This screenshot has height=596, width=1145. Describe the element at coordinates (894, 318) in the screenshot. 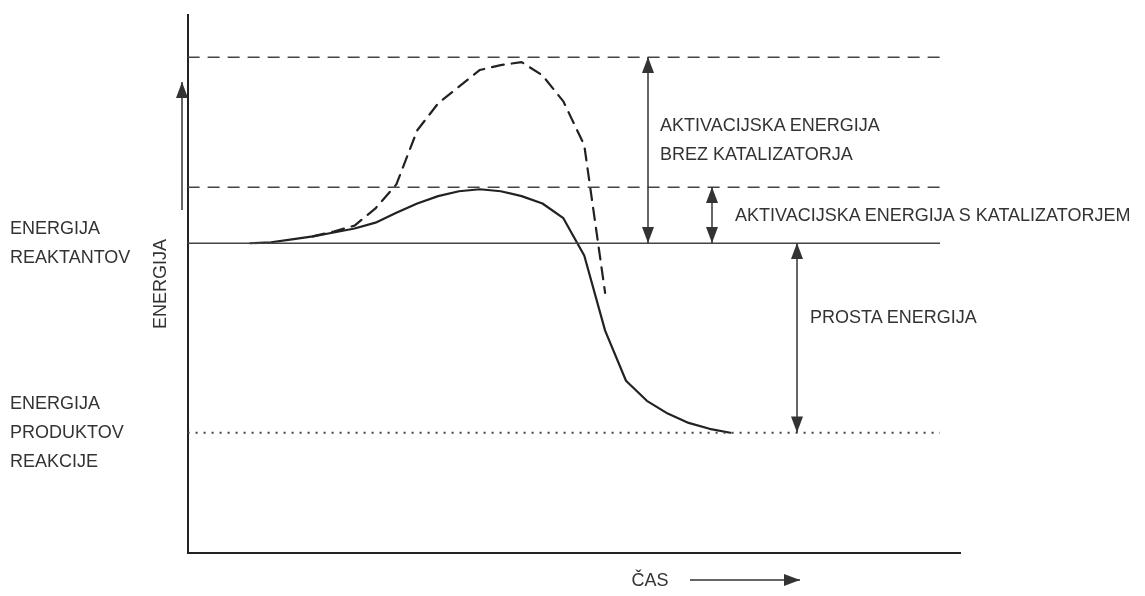

I see `annotation: PROSTA ENERGIJA` at that location.